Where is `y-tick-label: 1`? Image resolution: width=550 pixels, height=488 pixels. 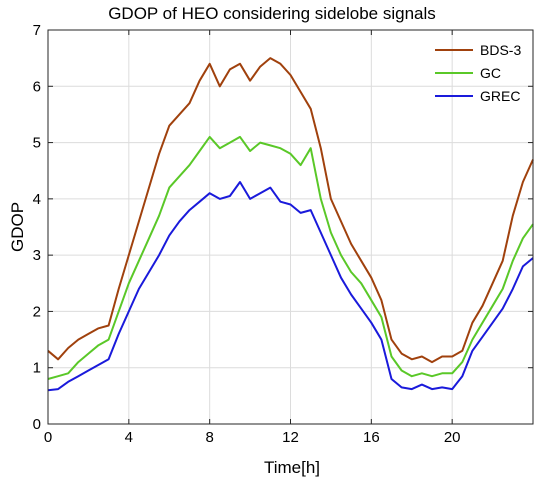
y-tick-label: 1 is located at coordinates (37, 368).